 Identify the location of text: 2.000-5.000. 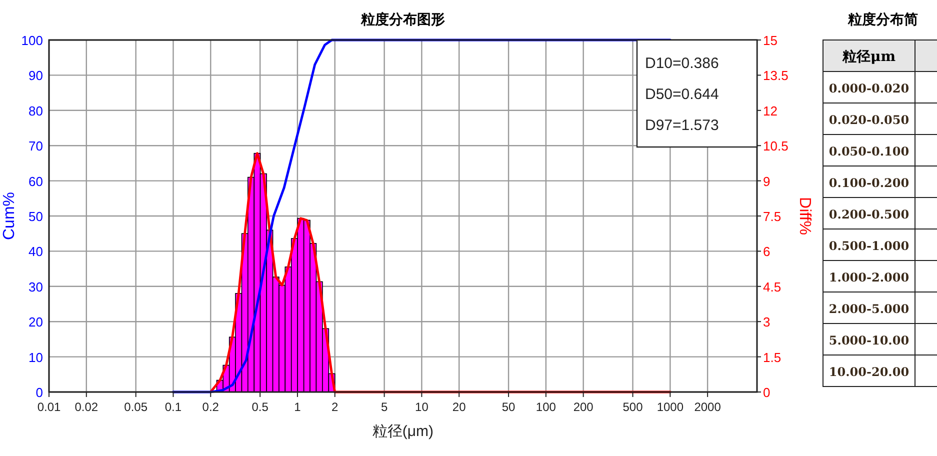
(869, 309).